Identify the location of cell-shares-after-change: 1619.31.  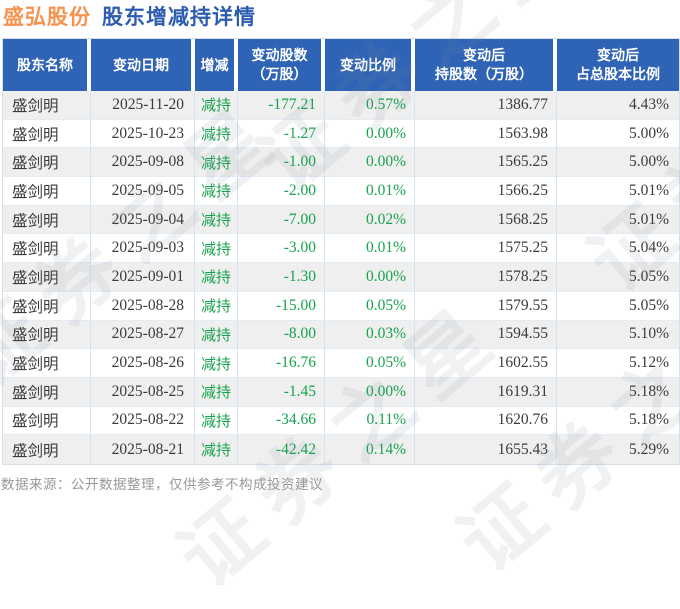
(486, 392).